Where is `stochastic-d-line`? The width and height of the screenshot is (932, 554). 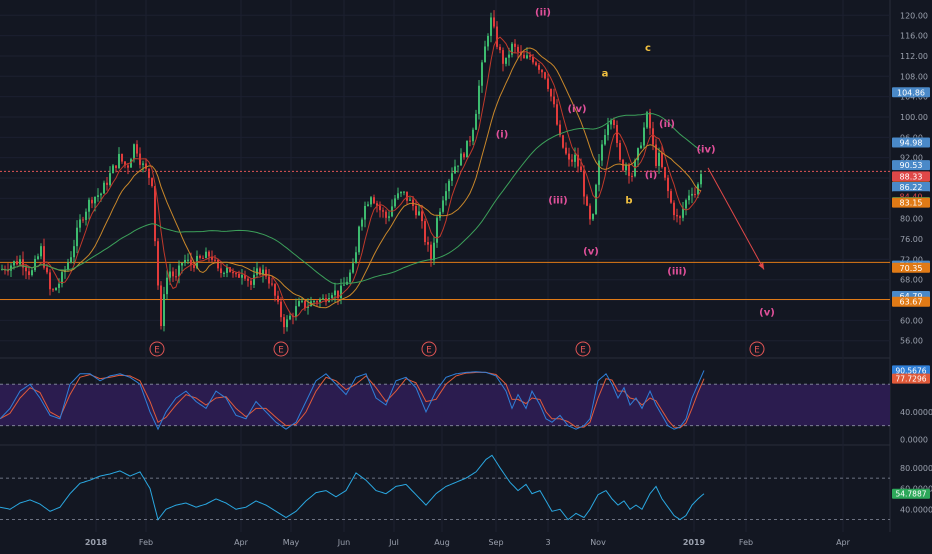
stochastic-d-line is located at coordinates (352, 400).